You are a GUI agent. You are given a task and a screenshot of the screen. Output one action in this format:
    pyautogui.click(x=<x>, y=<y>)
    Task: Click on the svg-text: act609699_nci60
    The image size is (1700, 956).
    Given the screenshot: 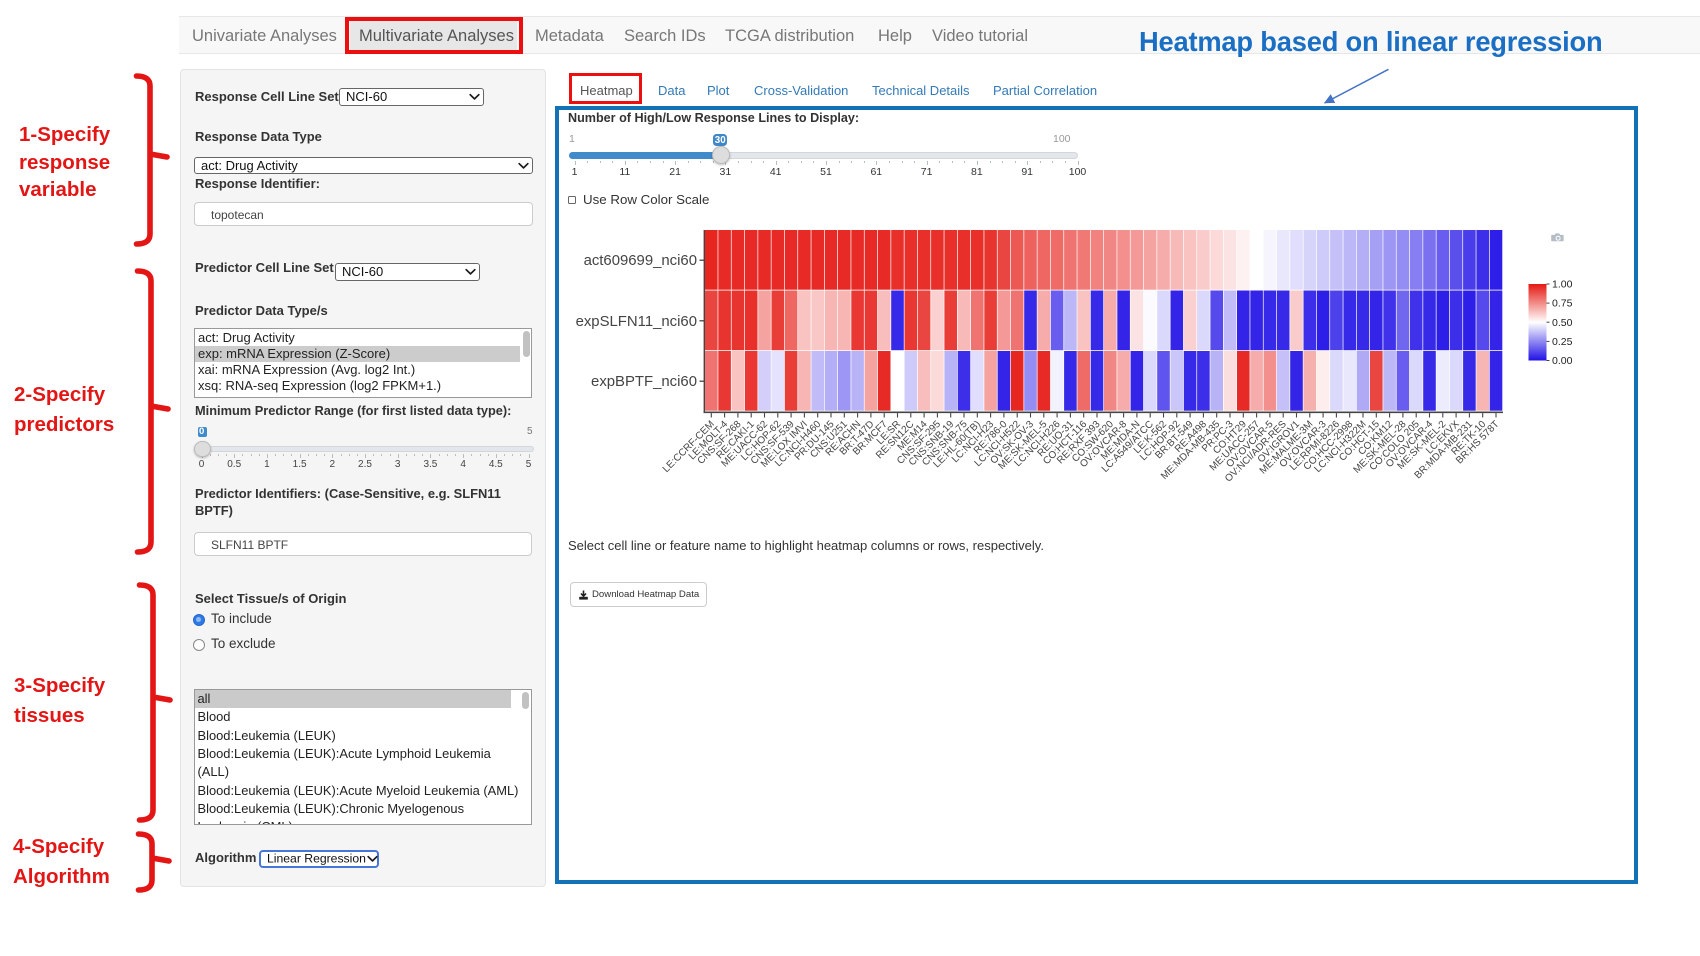 What is the action you would take?
    pyautogui.click(x=640, y=261)
    